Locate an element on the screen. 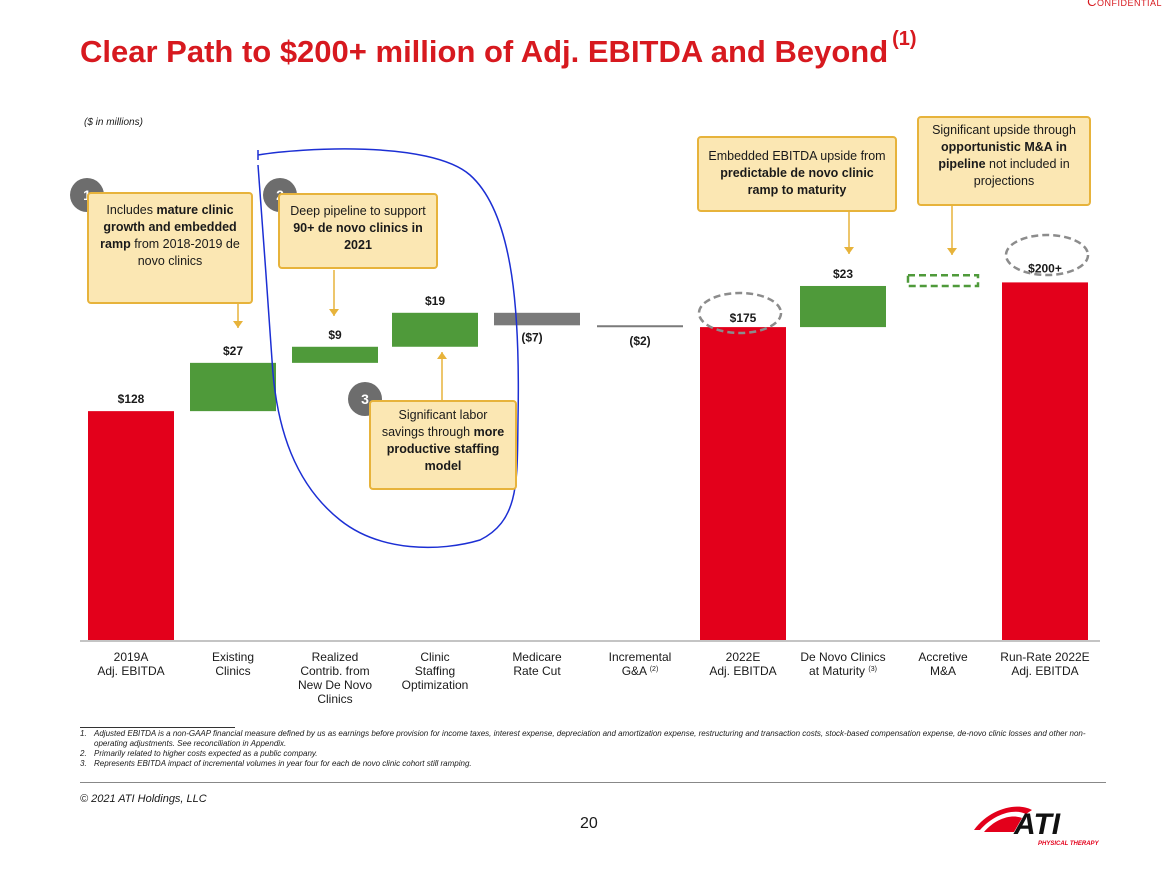  category-label-2-0: Realized is located at coordinates (335, 657).